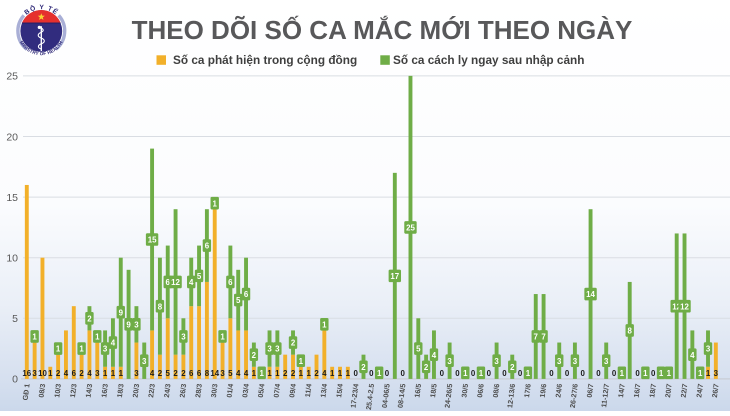 This screenshot has width=730, height=416. What do you see at coordinates (480, 390) in the screenshot?
I see `svg-text: 06/6` at bounding box center [480, 390].